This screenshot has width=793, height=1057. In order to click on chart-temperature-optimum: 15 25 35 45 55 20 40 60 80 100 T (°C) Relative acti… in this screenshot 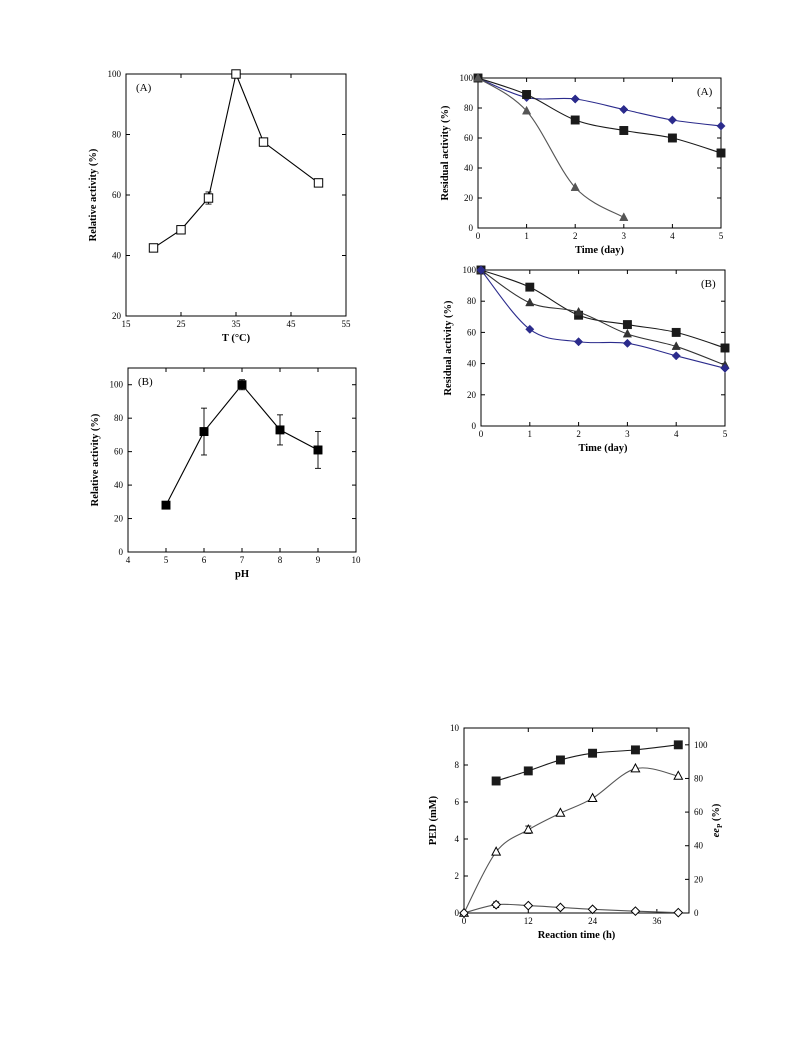, I will do `click(219, 206)`.